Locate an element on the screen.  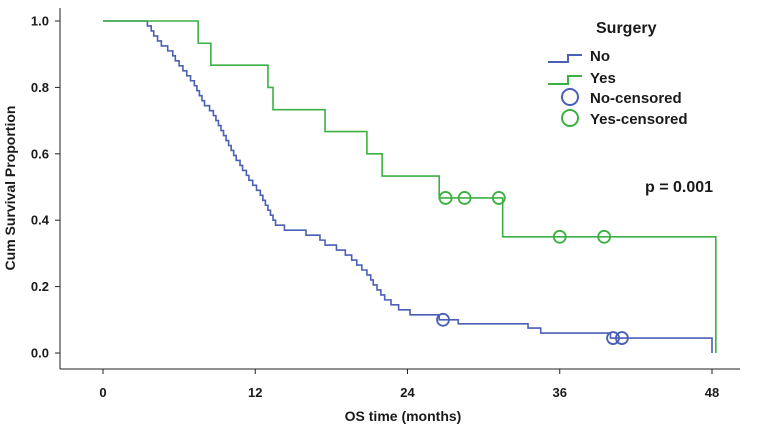
legend-marker-no-censored is located at coordinates (570, 97).